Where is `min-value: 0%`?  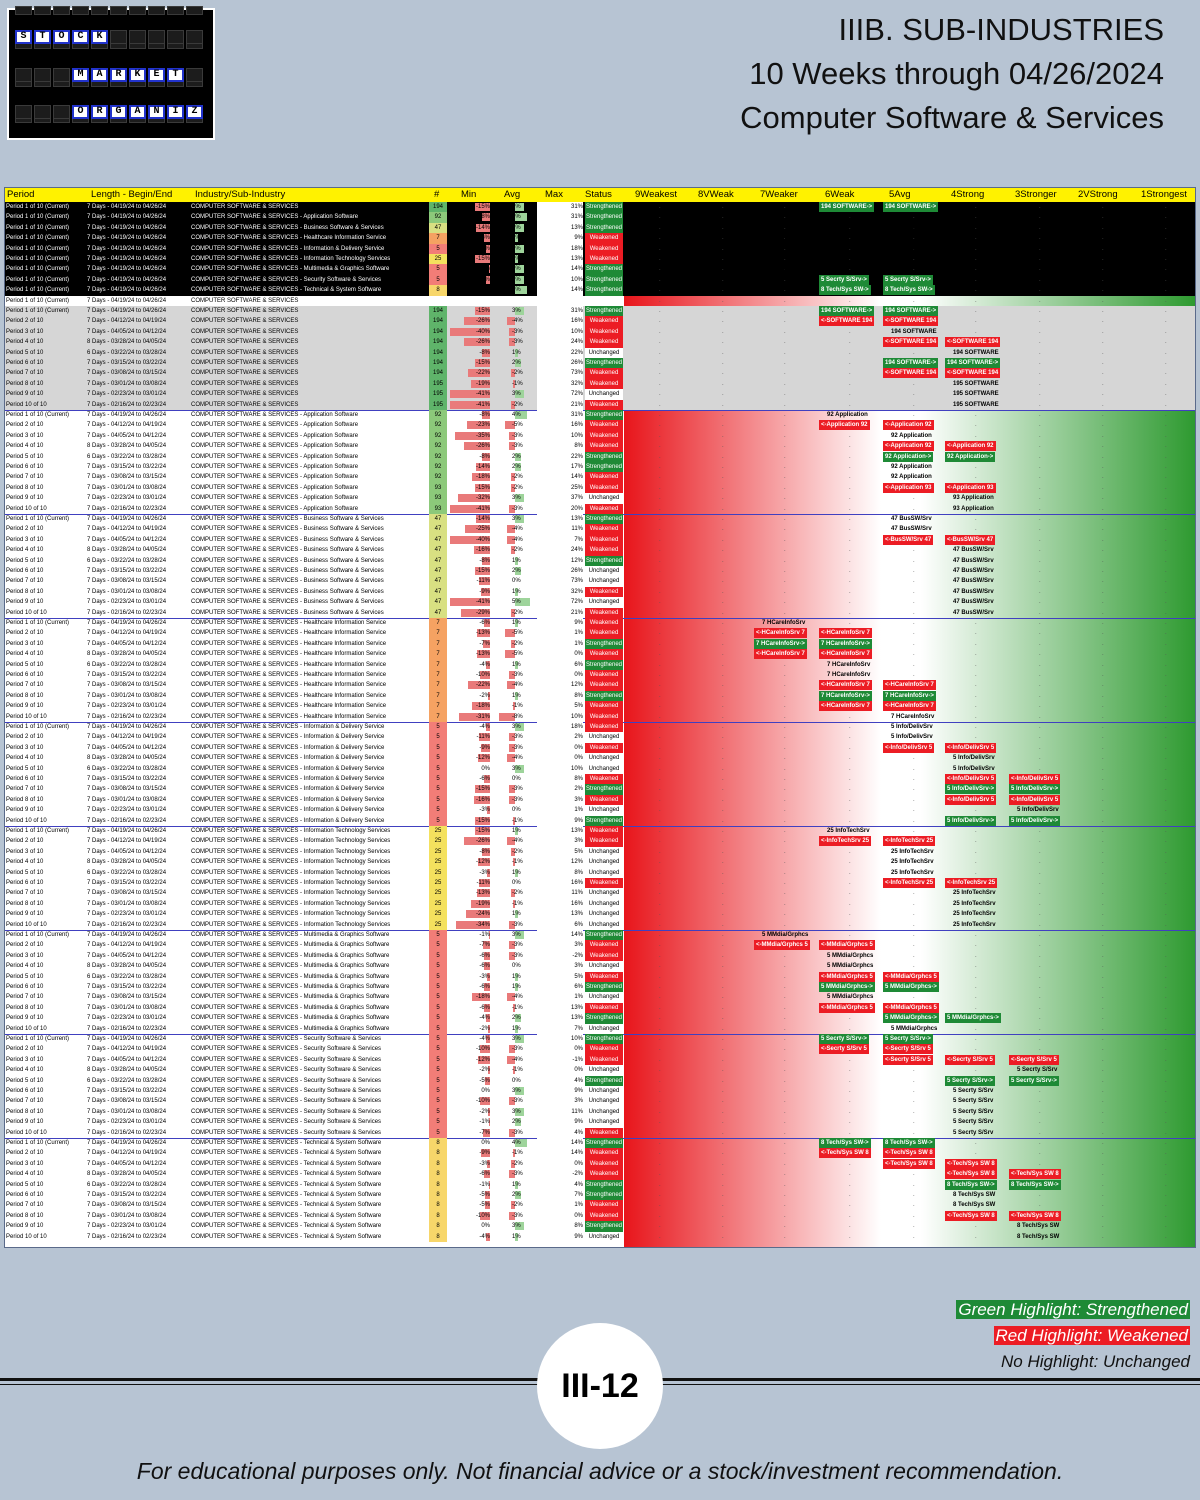 min-value: 0% is located at coordinates (485, 1091).